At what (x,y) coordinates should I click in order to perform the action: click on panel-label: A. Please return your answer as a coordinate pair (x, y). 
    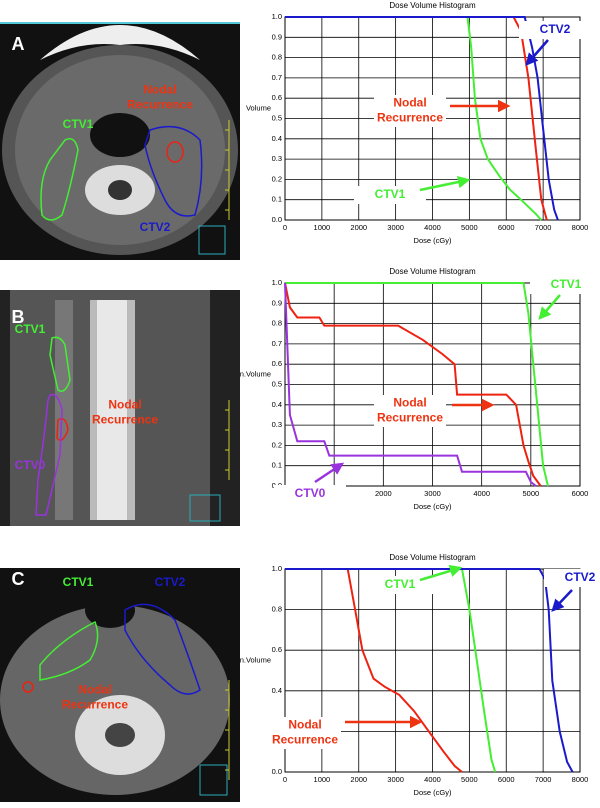
    Looking at the image, I should click on (18, 44).